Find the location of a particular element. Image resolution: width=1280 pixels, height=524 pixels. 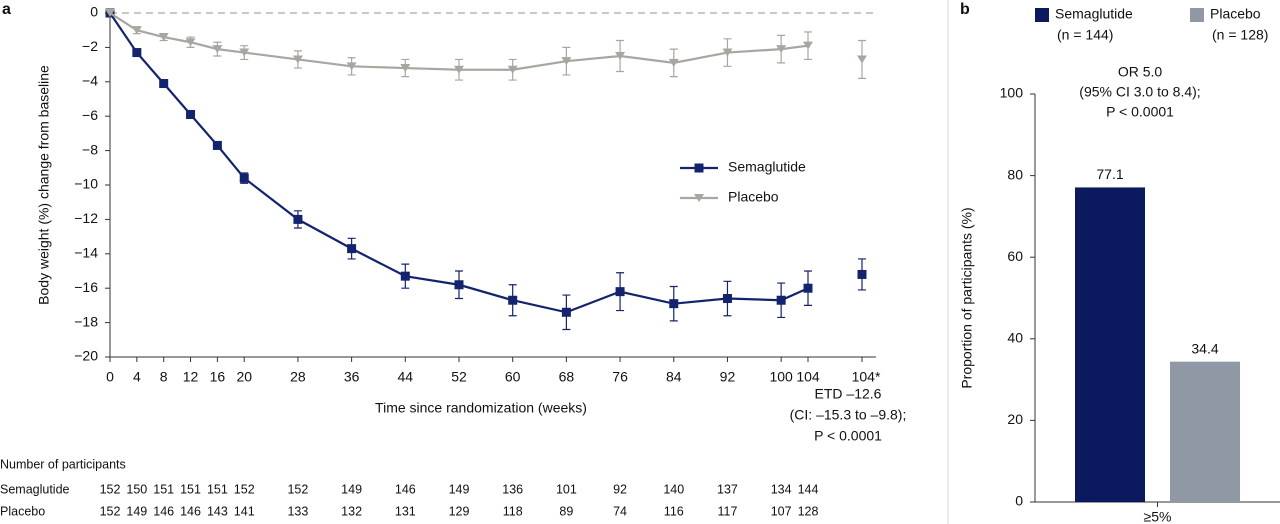

y-tick-label: −10 is located at coordinates (86, 184).